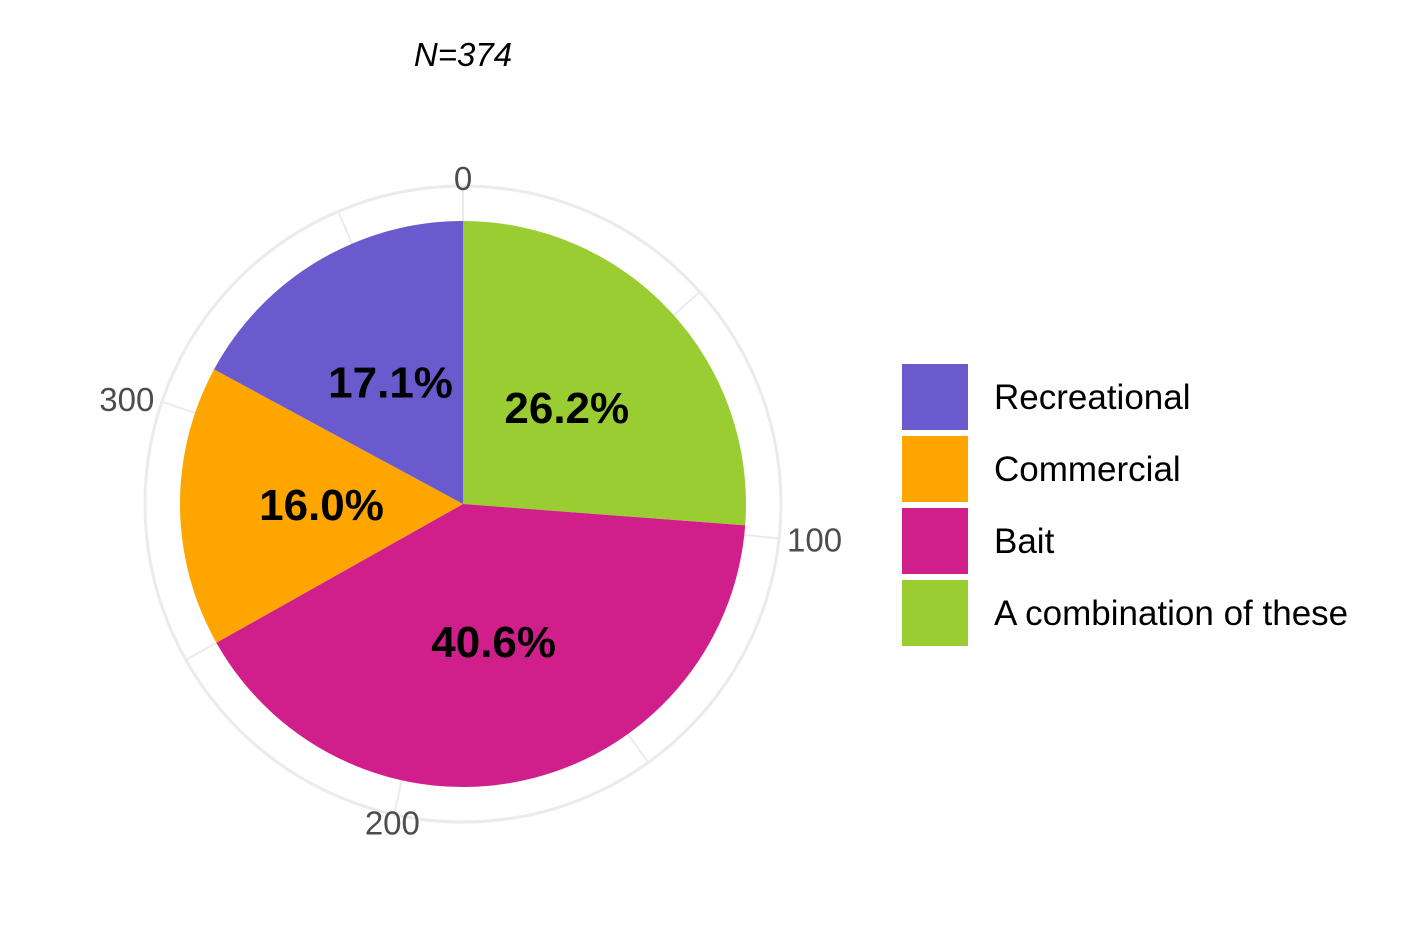  Describe the element at coordinates (604, 373) in the screenshot. I see `pie-slice-a-combination-of-these` at that location.